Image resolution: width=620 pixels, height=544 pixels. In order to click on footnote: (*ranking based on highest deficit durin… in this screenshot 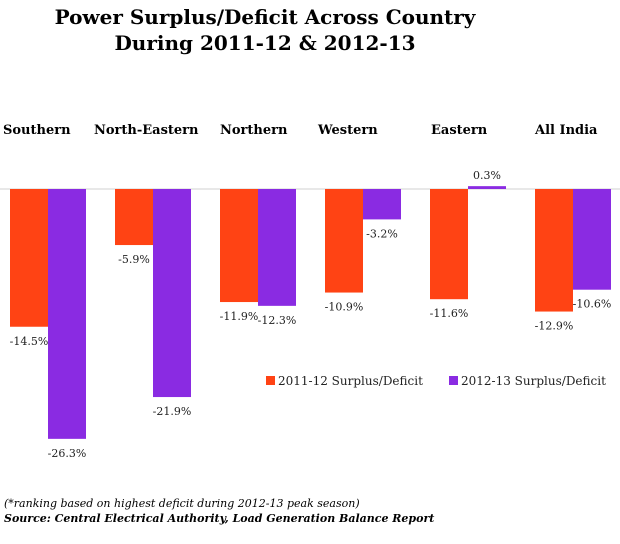, I will do `click(182, 503)`.